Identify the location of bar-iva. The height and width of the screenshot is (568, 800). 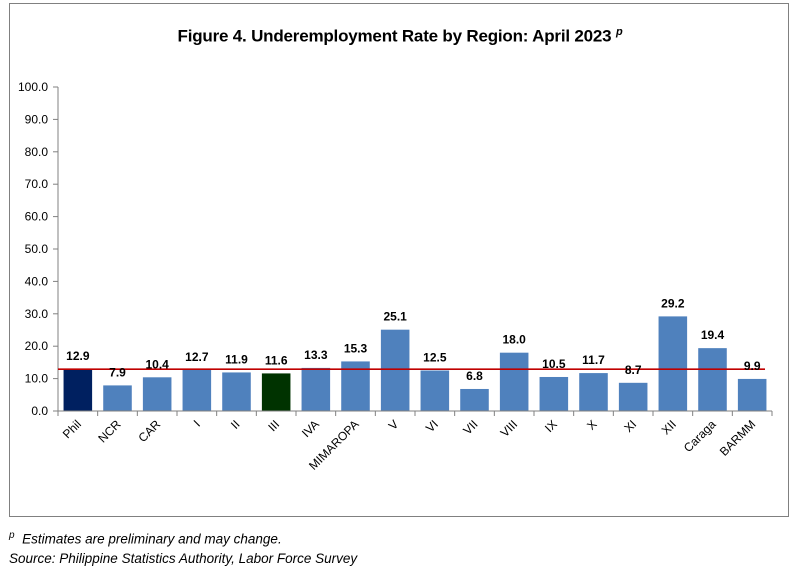
(316, 389).